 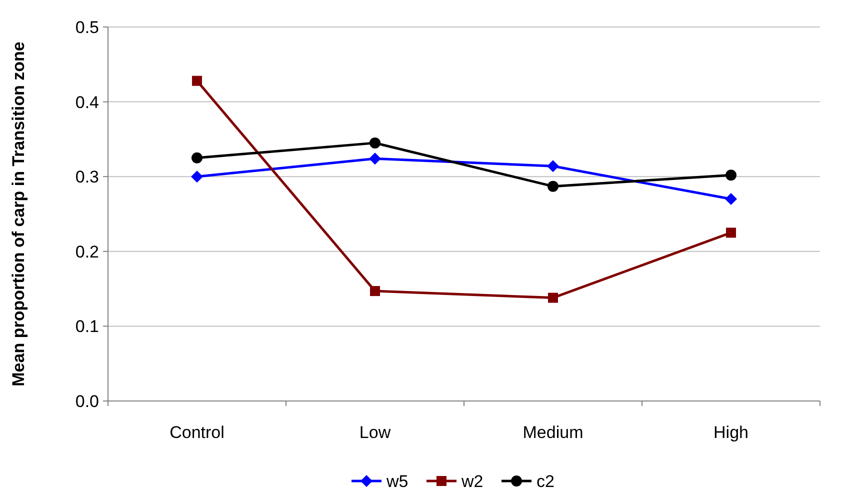 I want to click on x-tick-label: Medium, so click(x=553, y=432).